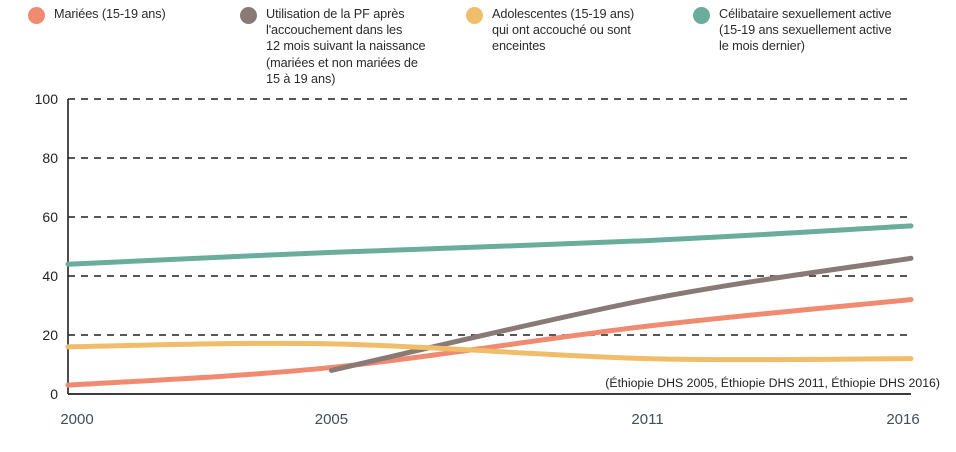 This screenshot has height=452, width=956. What do you see at coordinates (54, 394) in the screenshot?
I see `y-axis-tick-label: 0` at bounding box center [54, 394].